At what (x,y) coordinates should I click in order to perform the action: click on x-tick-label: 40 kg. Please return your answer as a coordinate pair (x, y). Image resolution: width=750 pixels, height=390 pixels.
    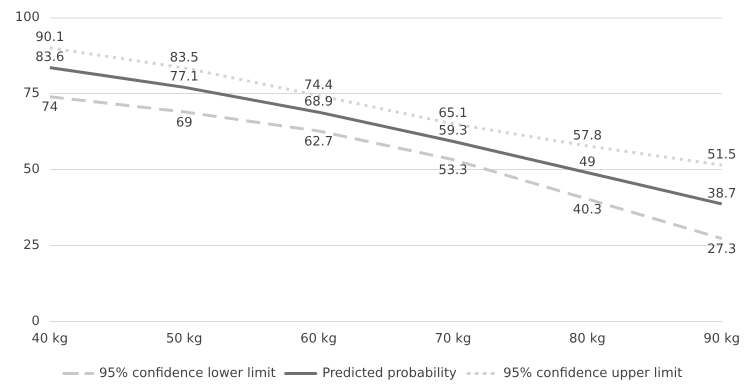
    Looking at the image, I should click on (50, 339).